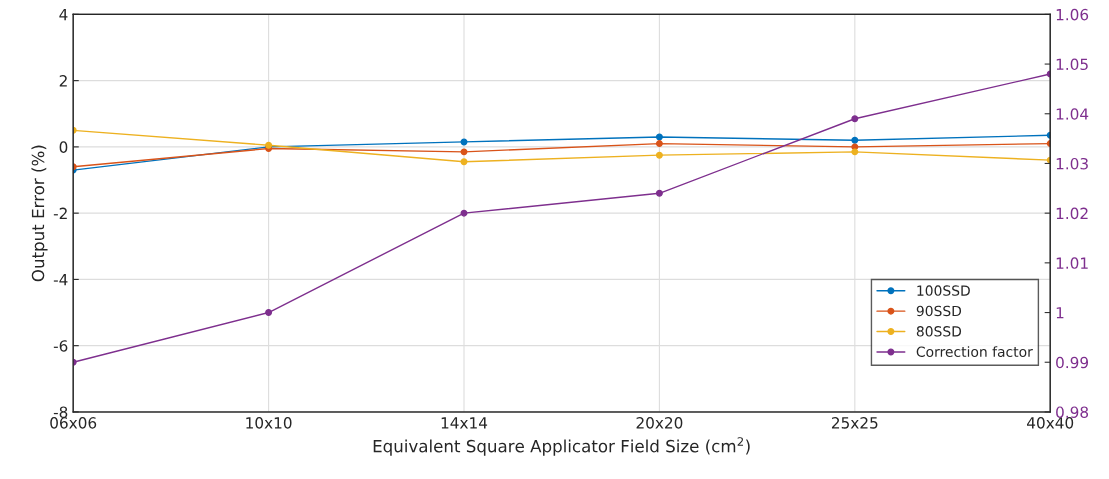  Describe the element at coordinates (1072, 412) in the screenshot. I see `y2-tick-label: 0.98` at that location.